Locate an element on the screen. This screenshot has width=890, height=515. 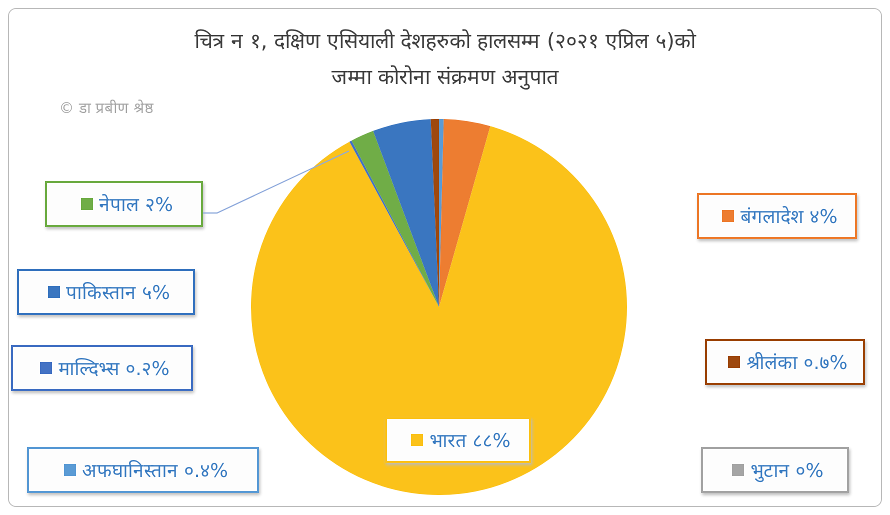
legend-label: बंगलादेश ४% is located at coordinates (789, 217).